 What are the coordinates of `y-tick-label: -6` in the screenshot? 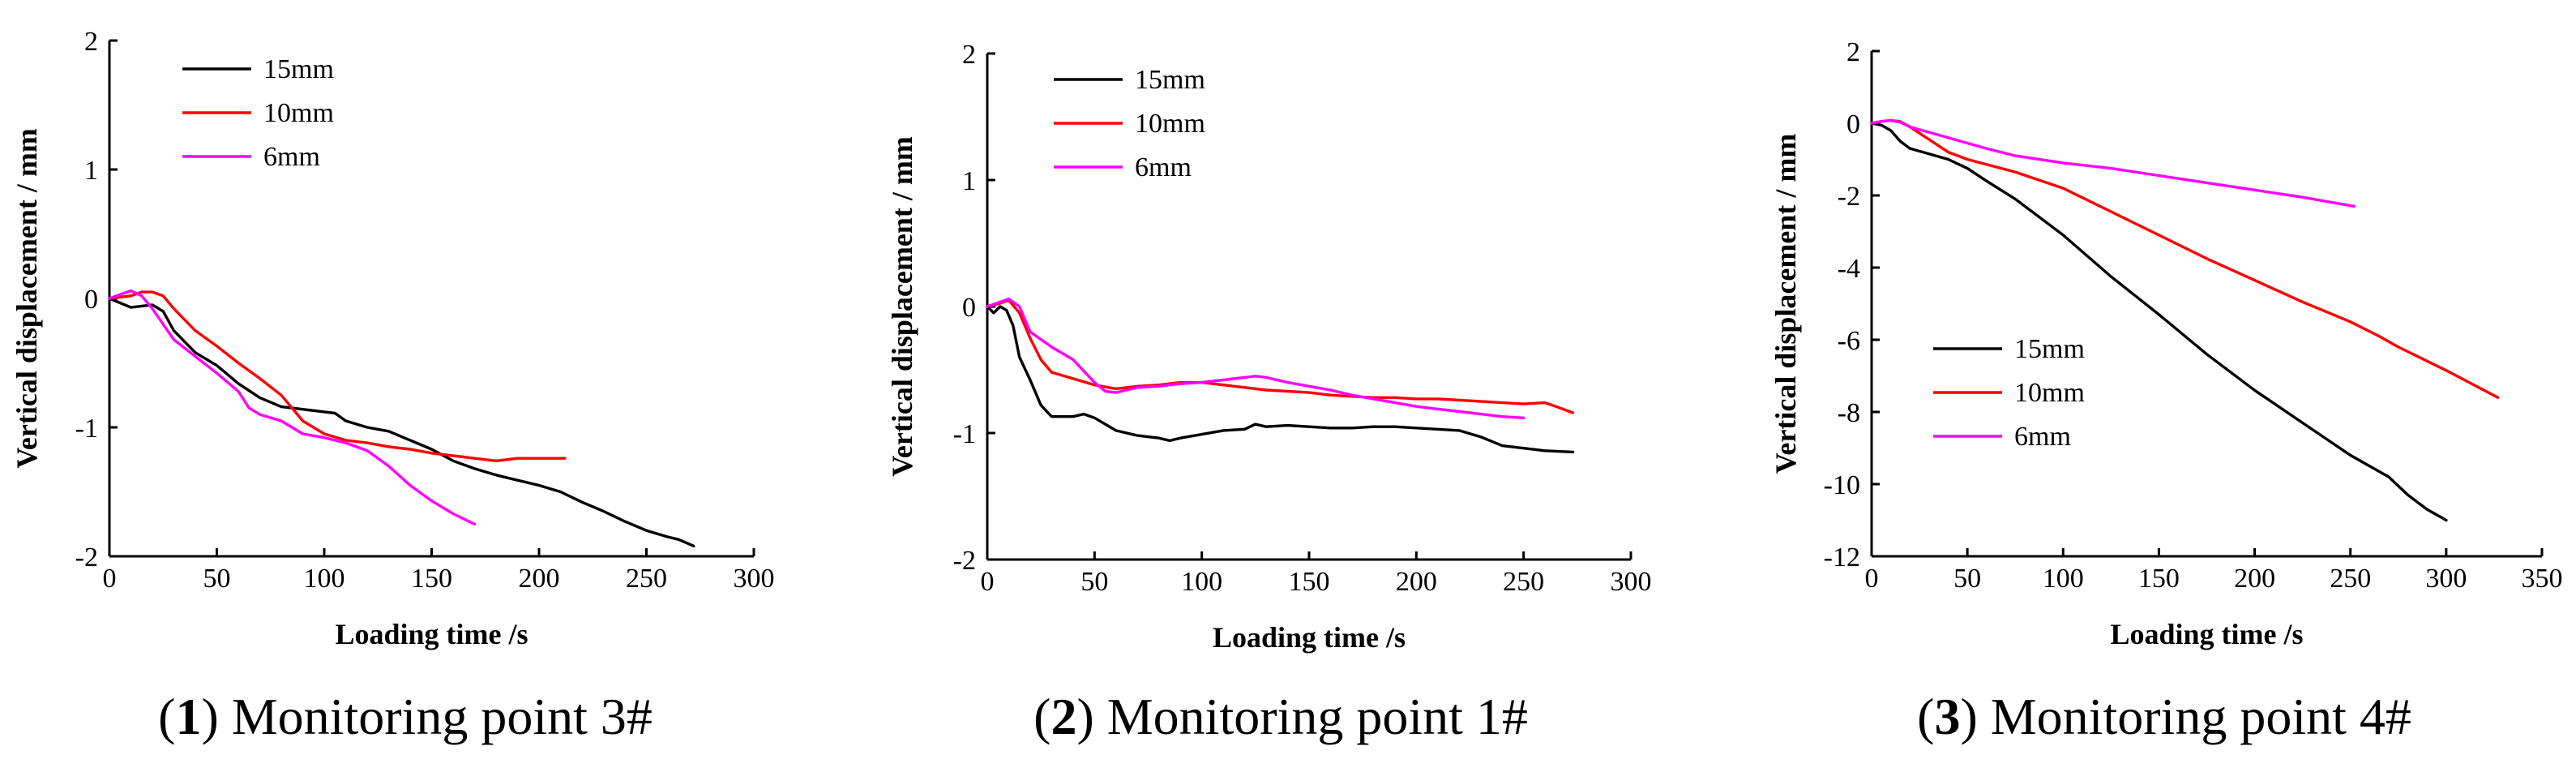 It's located at (1849, 341).